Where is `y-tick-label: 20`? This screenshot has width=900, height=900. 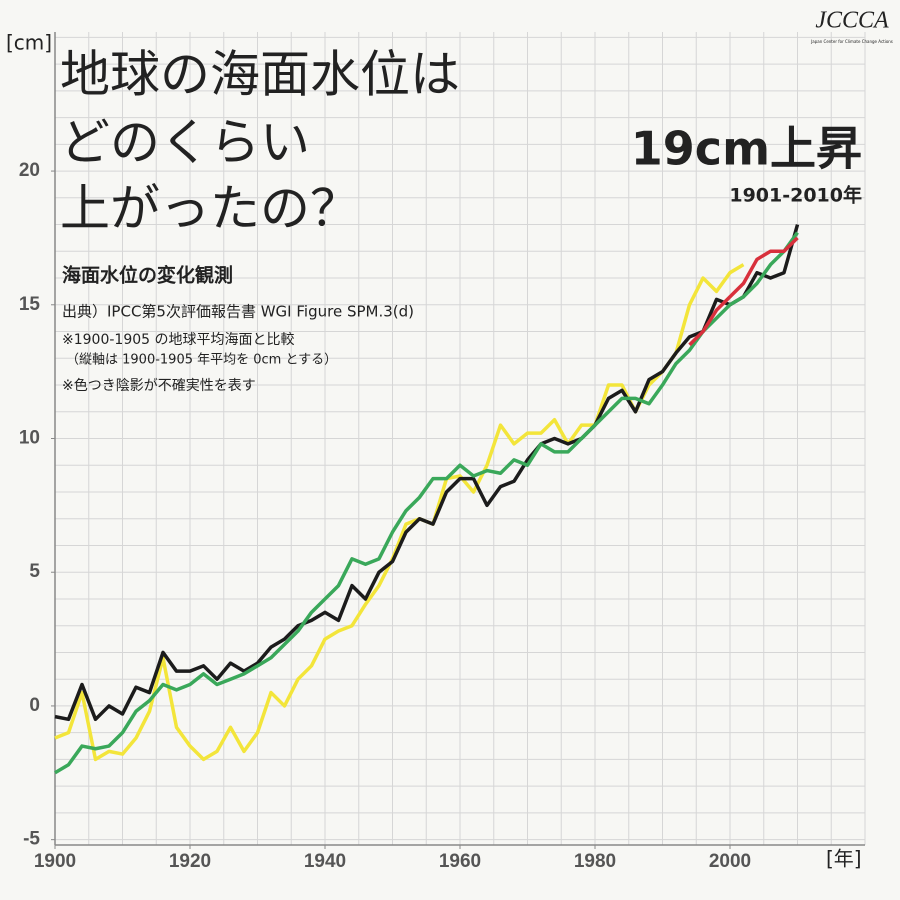
y-tick-label: 20 is located at coordinates (29, 170).